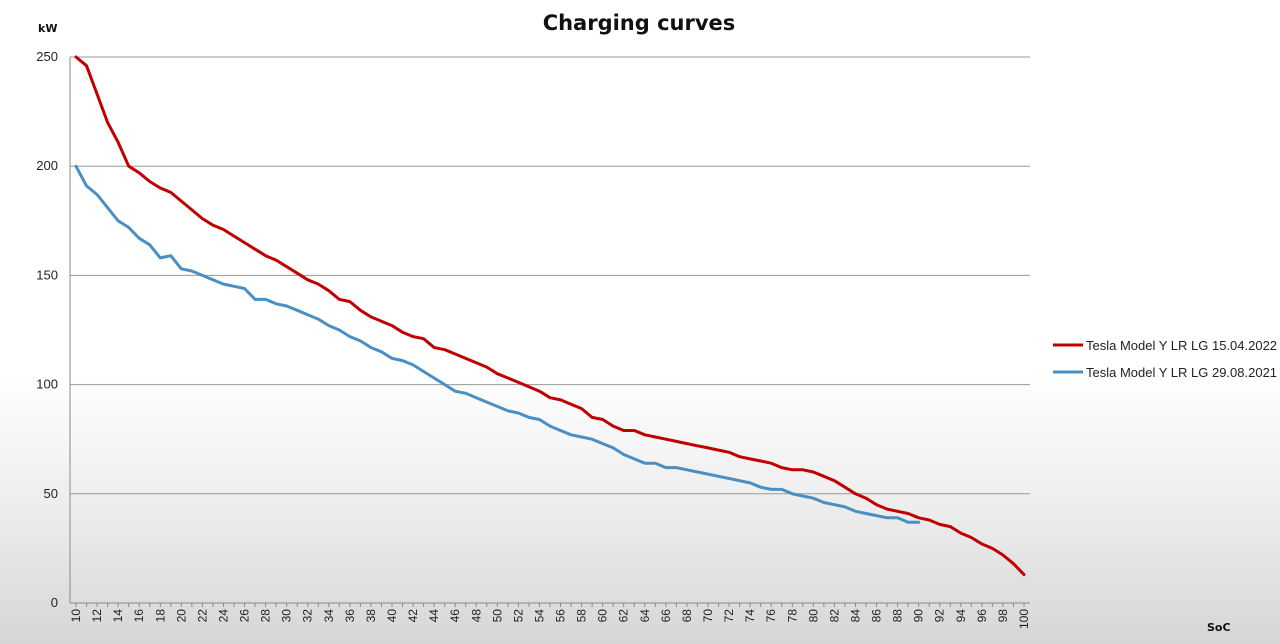 This screenshot has width=1280, height=644. Describe the element at coordinates (855, 616) in the screenshot. I see `x-tick-label: 84` at that location.